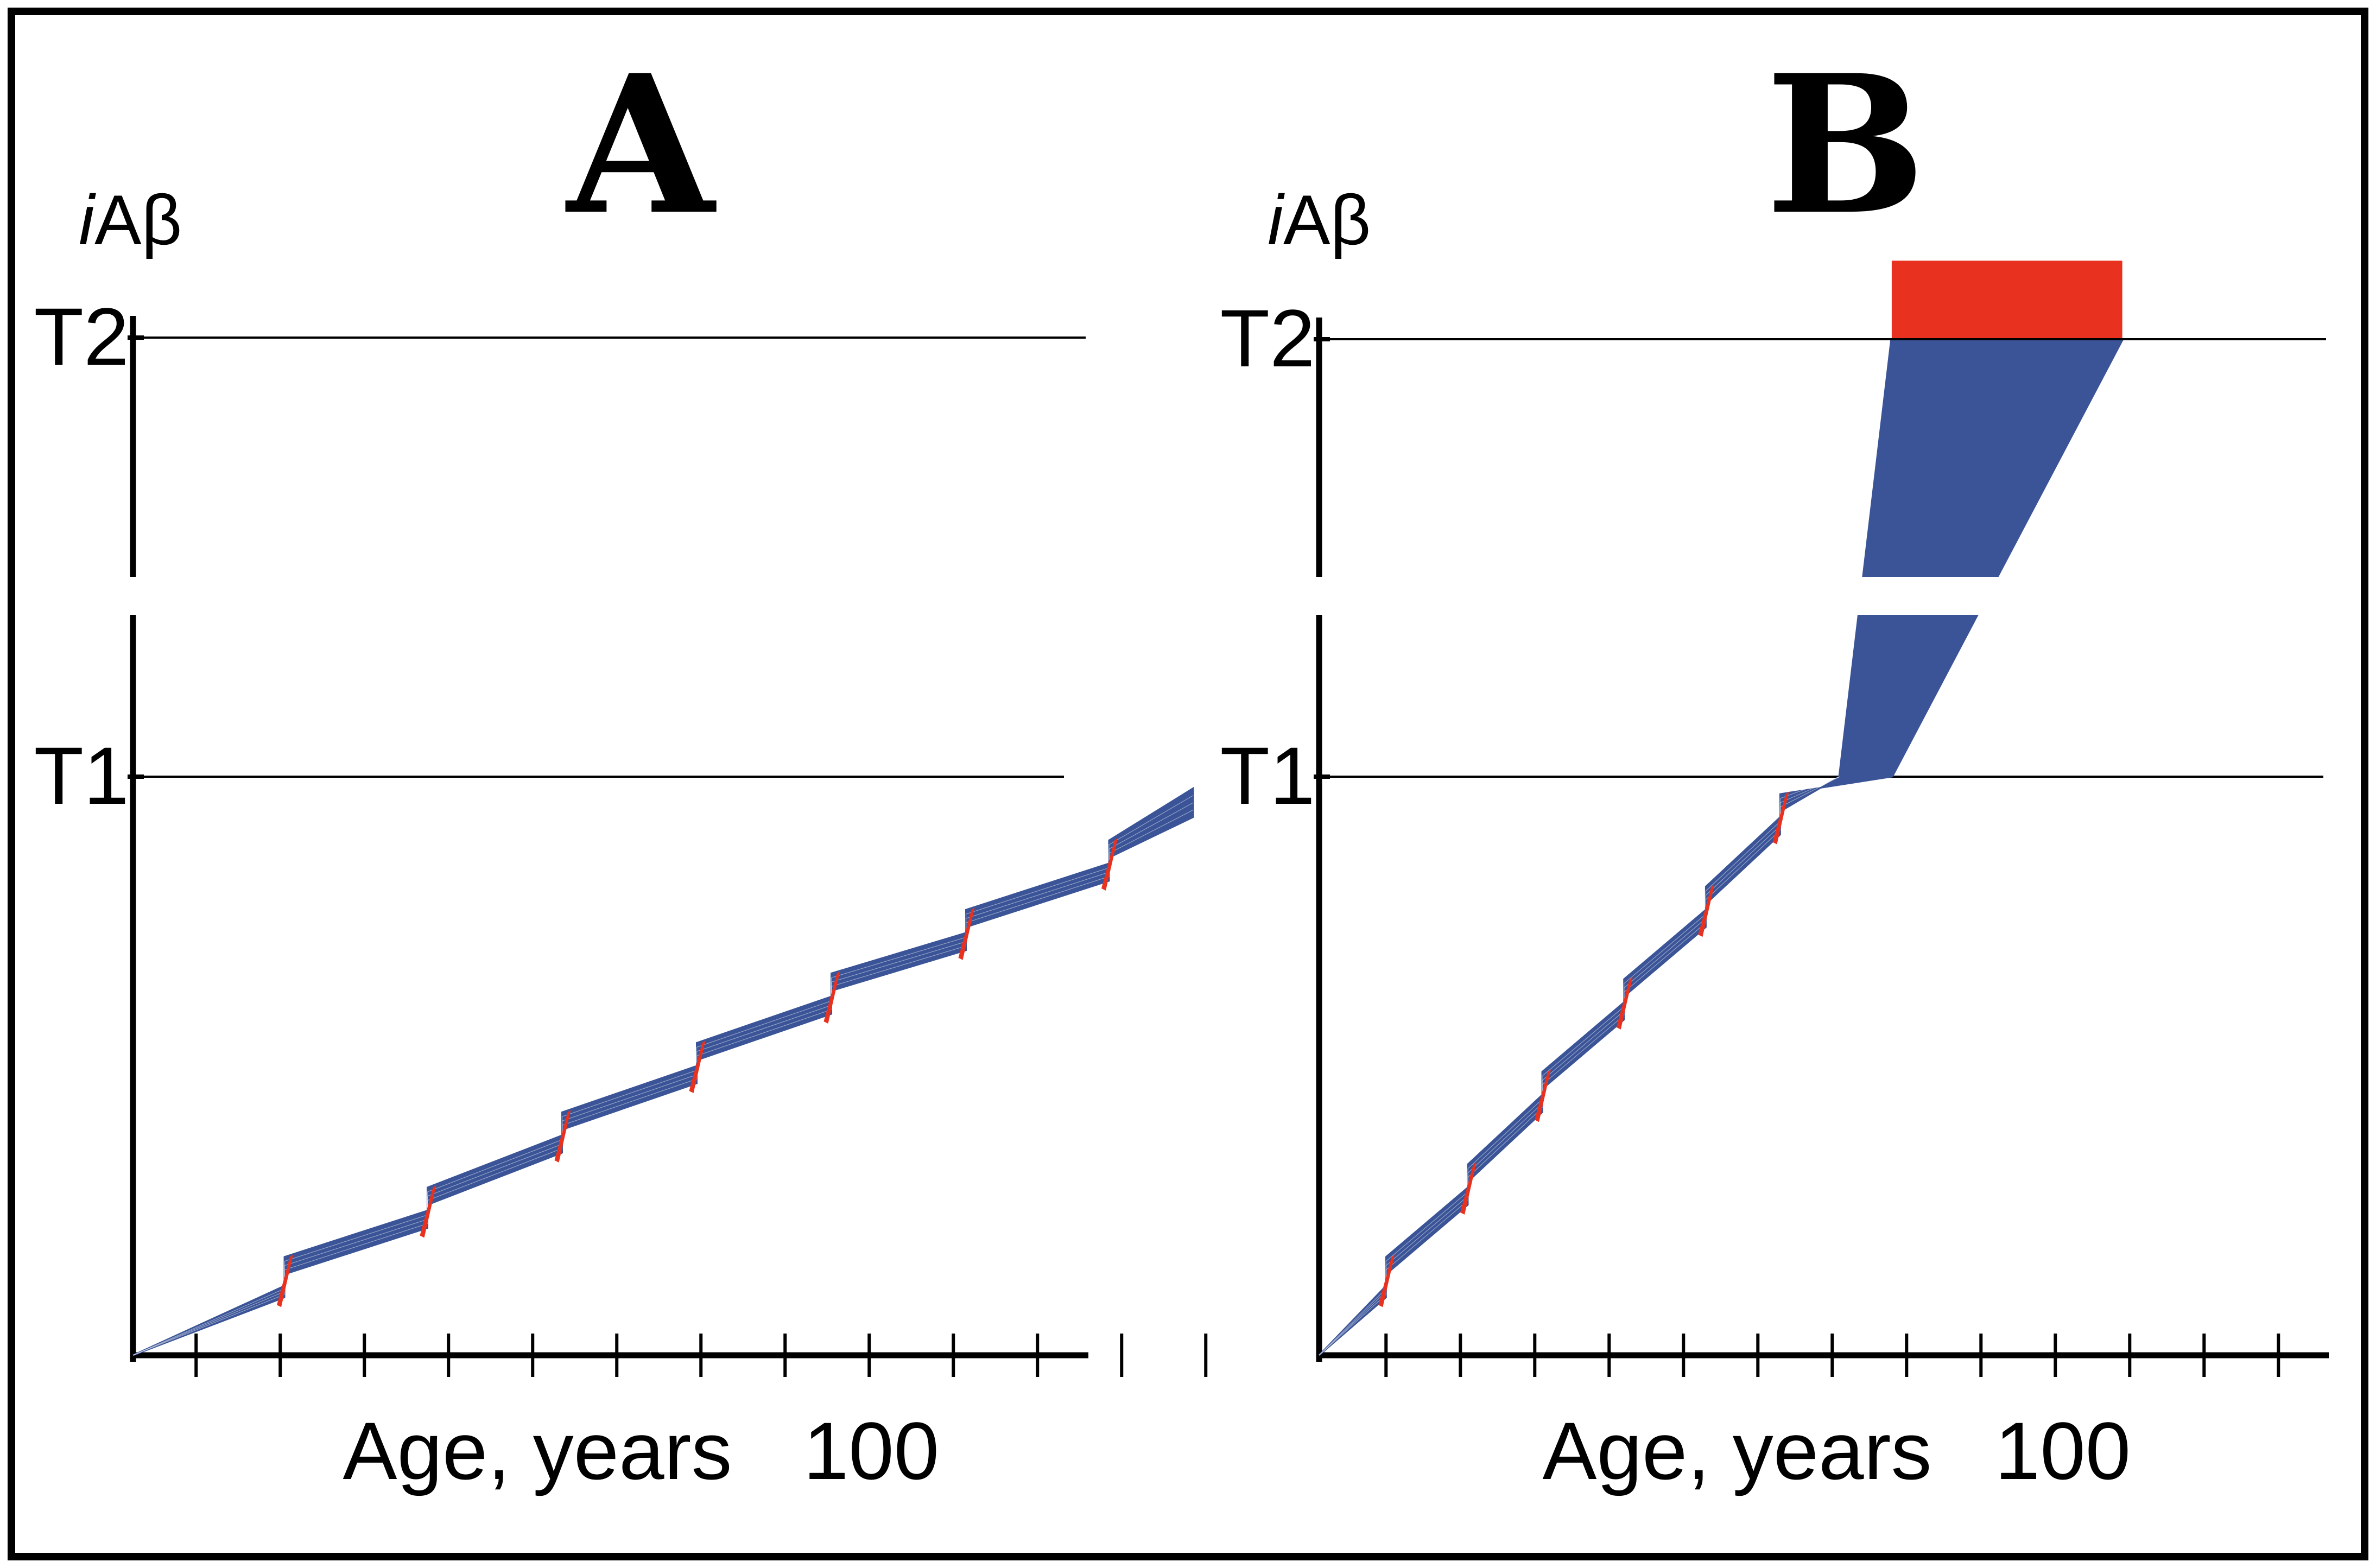  I want to click on panel-title: B, so click(1846, 145).